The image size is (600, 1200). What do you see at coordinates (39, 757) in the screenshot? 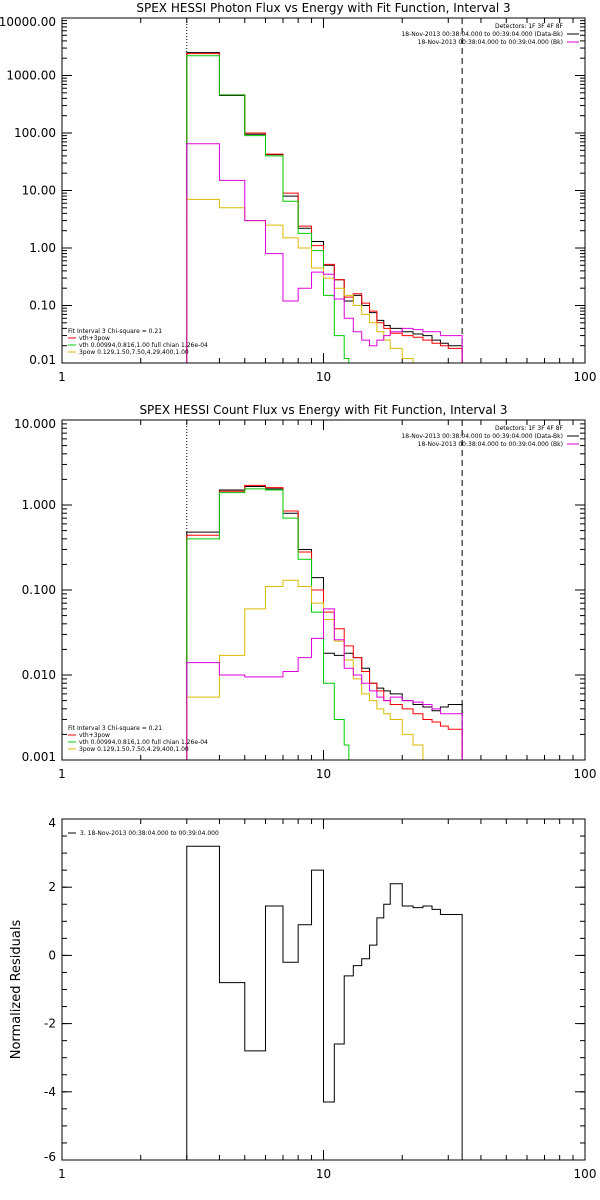
I see `y-tick-label: 0.001` at bounding box center [39, 757].